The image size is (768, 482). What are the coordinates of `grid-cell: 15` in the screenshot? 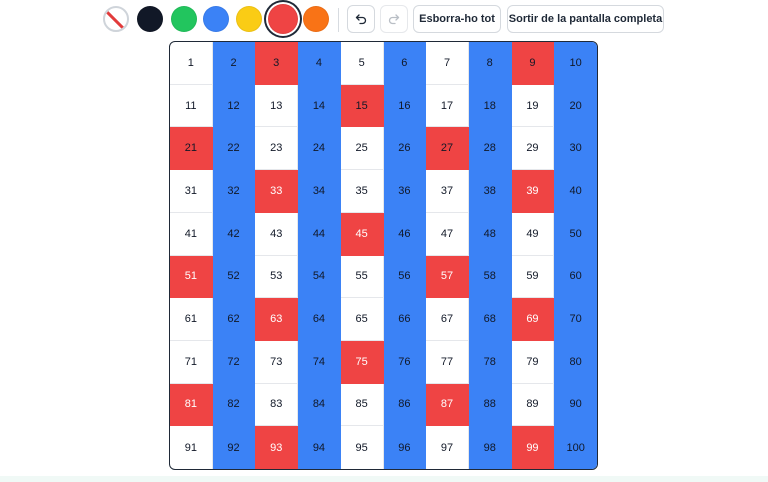 It's located at (362, 106).